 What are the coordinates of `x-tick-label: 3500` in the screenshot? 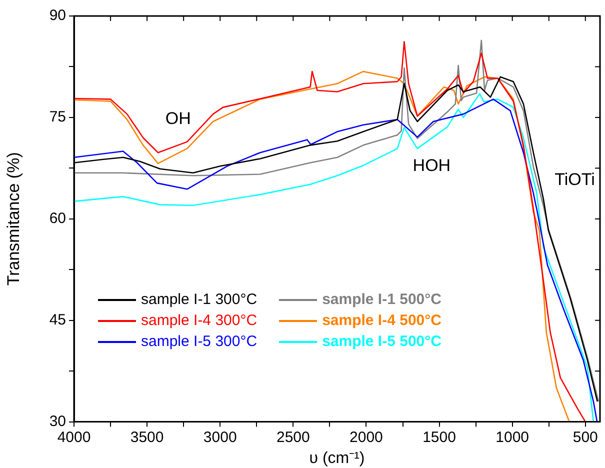 It's located at (147, 437).